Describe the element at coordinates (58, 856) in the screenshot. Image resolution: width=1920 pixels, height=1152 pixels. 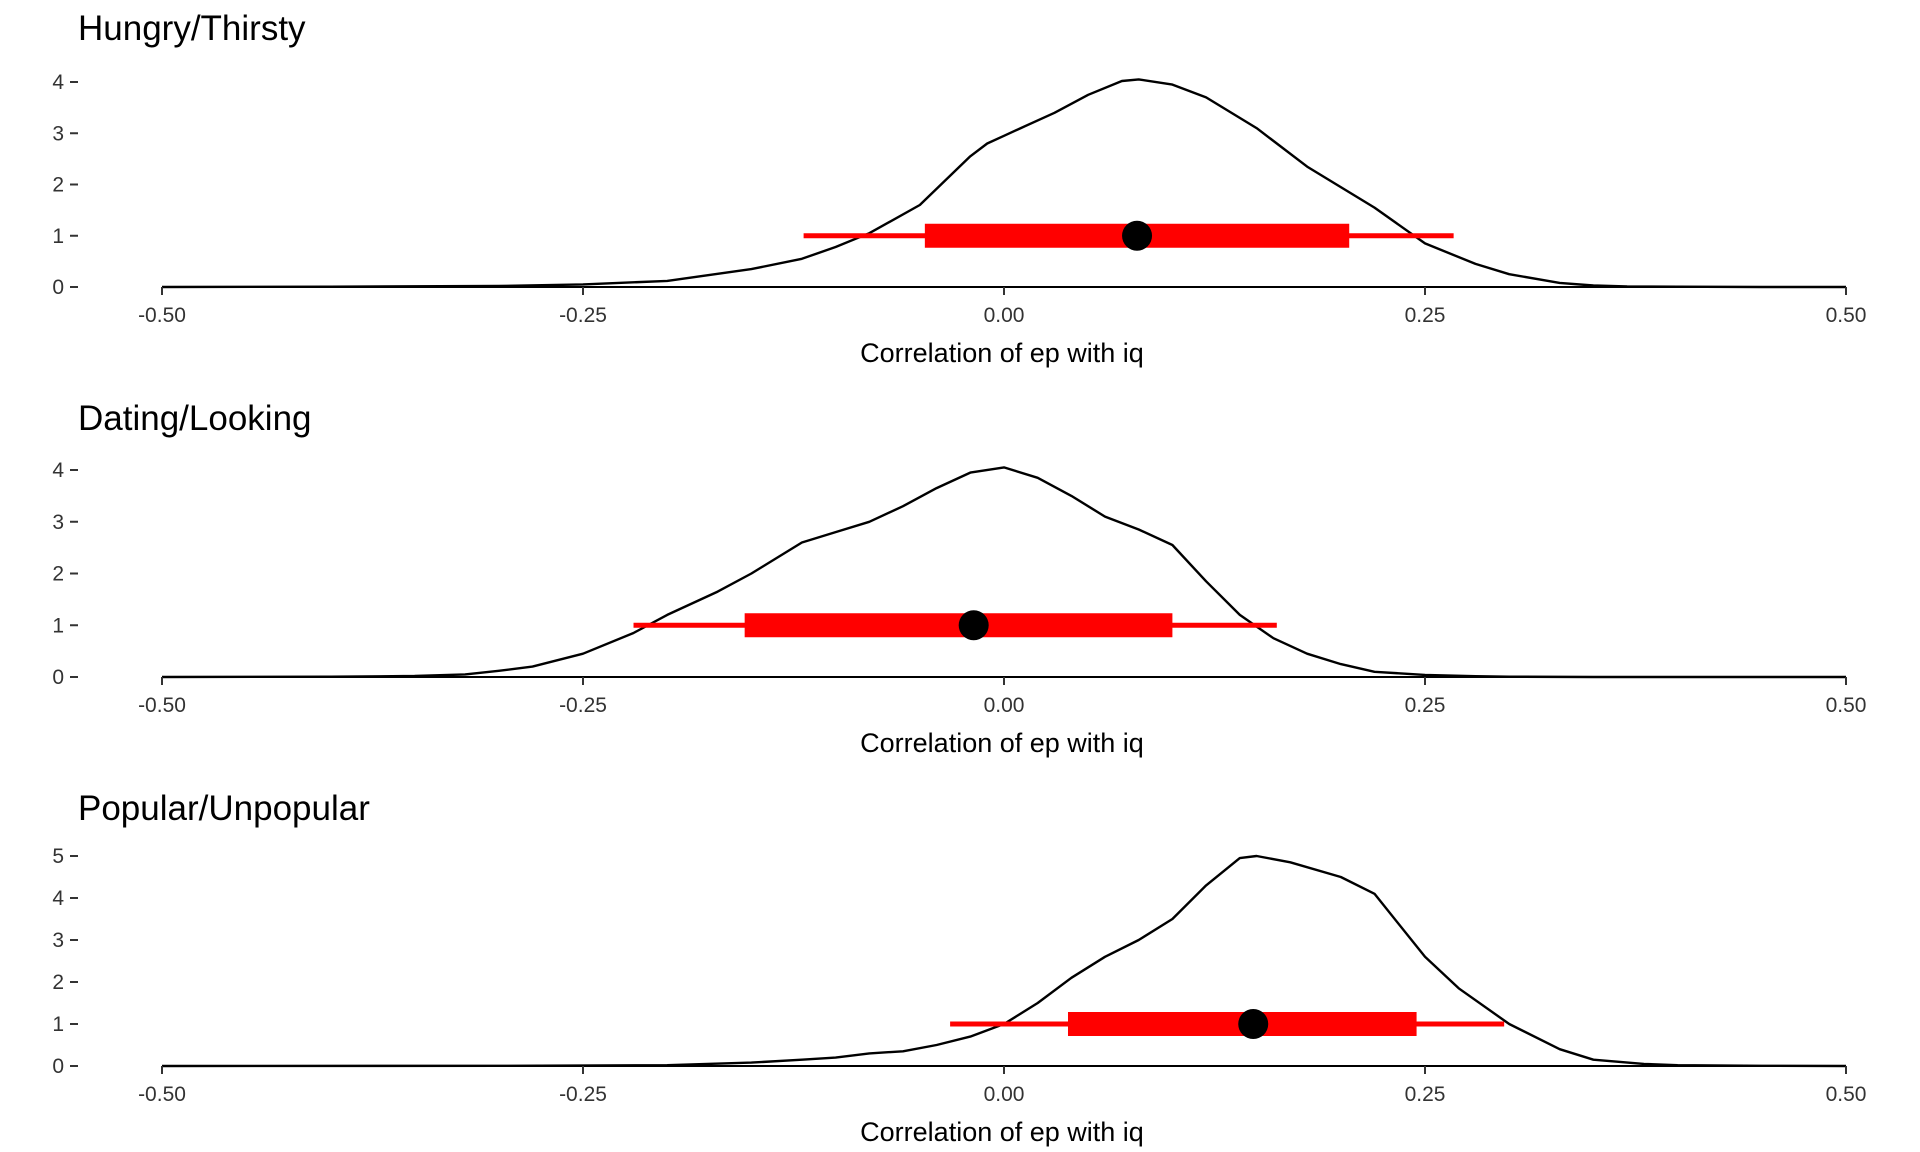
I see `y-tick-label: 5` at that location.